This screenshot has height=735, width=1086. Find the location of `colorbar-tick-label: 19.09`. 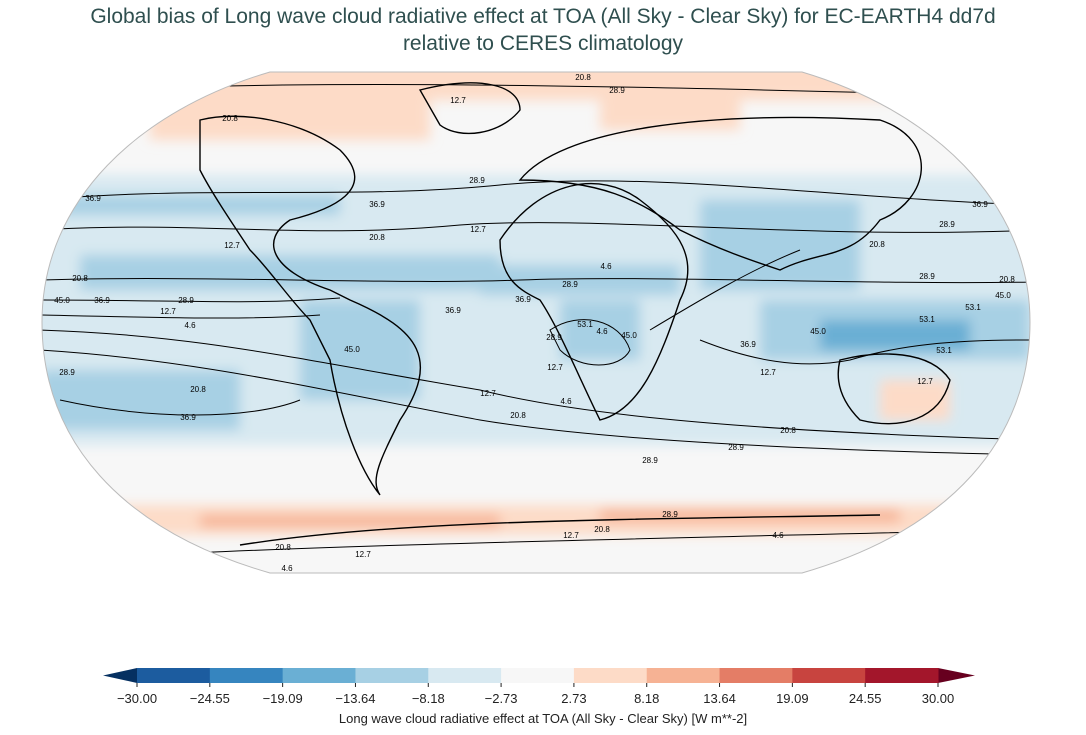

colorbar-tick-label: 19.09 is located at coordinates (792, 698).